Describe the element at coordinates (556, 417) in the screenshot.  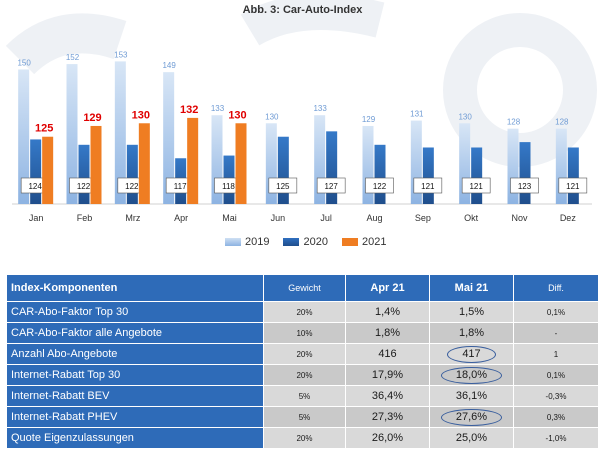
I see `row-diff: 0,3%` at that location.